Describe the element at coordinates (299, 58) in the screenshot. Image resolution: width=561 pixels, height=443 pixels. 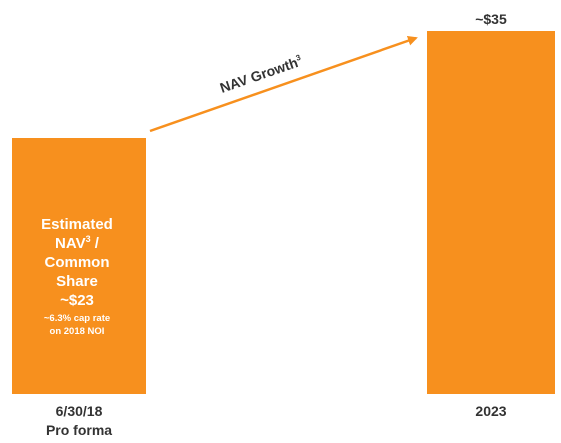
I see `nav-growth-label-sup: 3` at that location.